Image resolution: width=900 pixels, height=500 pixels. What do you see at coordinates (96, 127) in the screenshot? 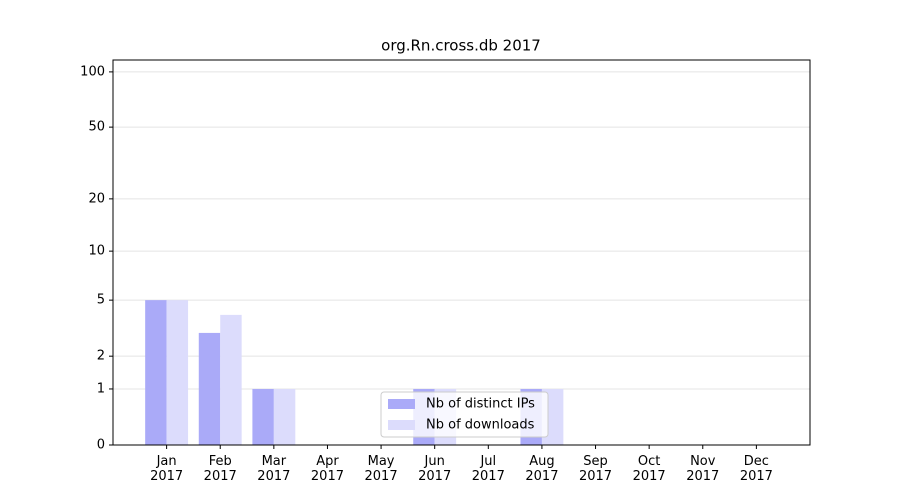
I see `y-tick-label: 50` at bounding box center [96, 127].